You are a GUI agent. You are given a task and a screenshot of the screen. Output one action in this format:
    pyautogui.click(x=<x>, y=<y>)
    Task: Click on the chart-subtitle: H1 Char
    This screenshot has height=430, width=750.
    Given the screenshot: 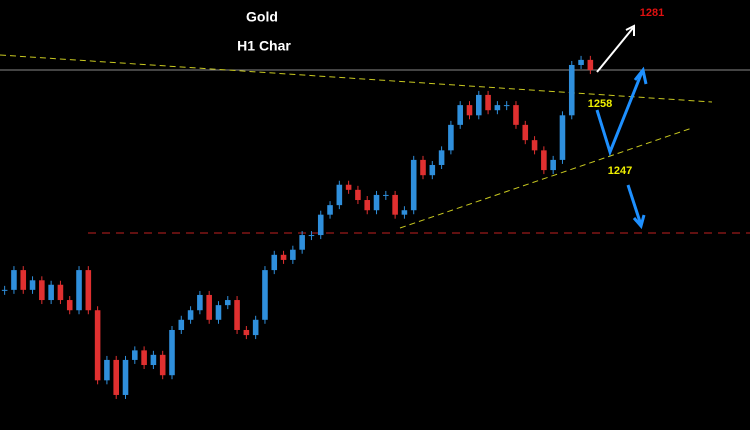 What is the action you would take?
    pyautogui.click(x=264, y=46)
    